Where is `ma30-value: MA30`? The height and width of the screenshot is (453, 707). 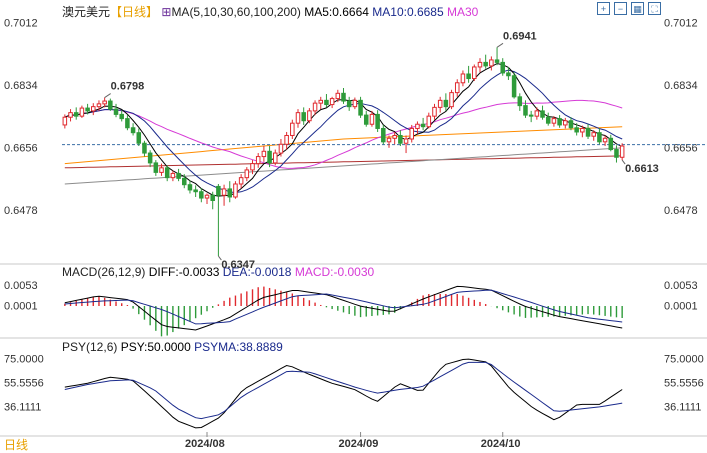
ma30-value: MA30 is located at coordinates (463, 12).